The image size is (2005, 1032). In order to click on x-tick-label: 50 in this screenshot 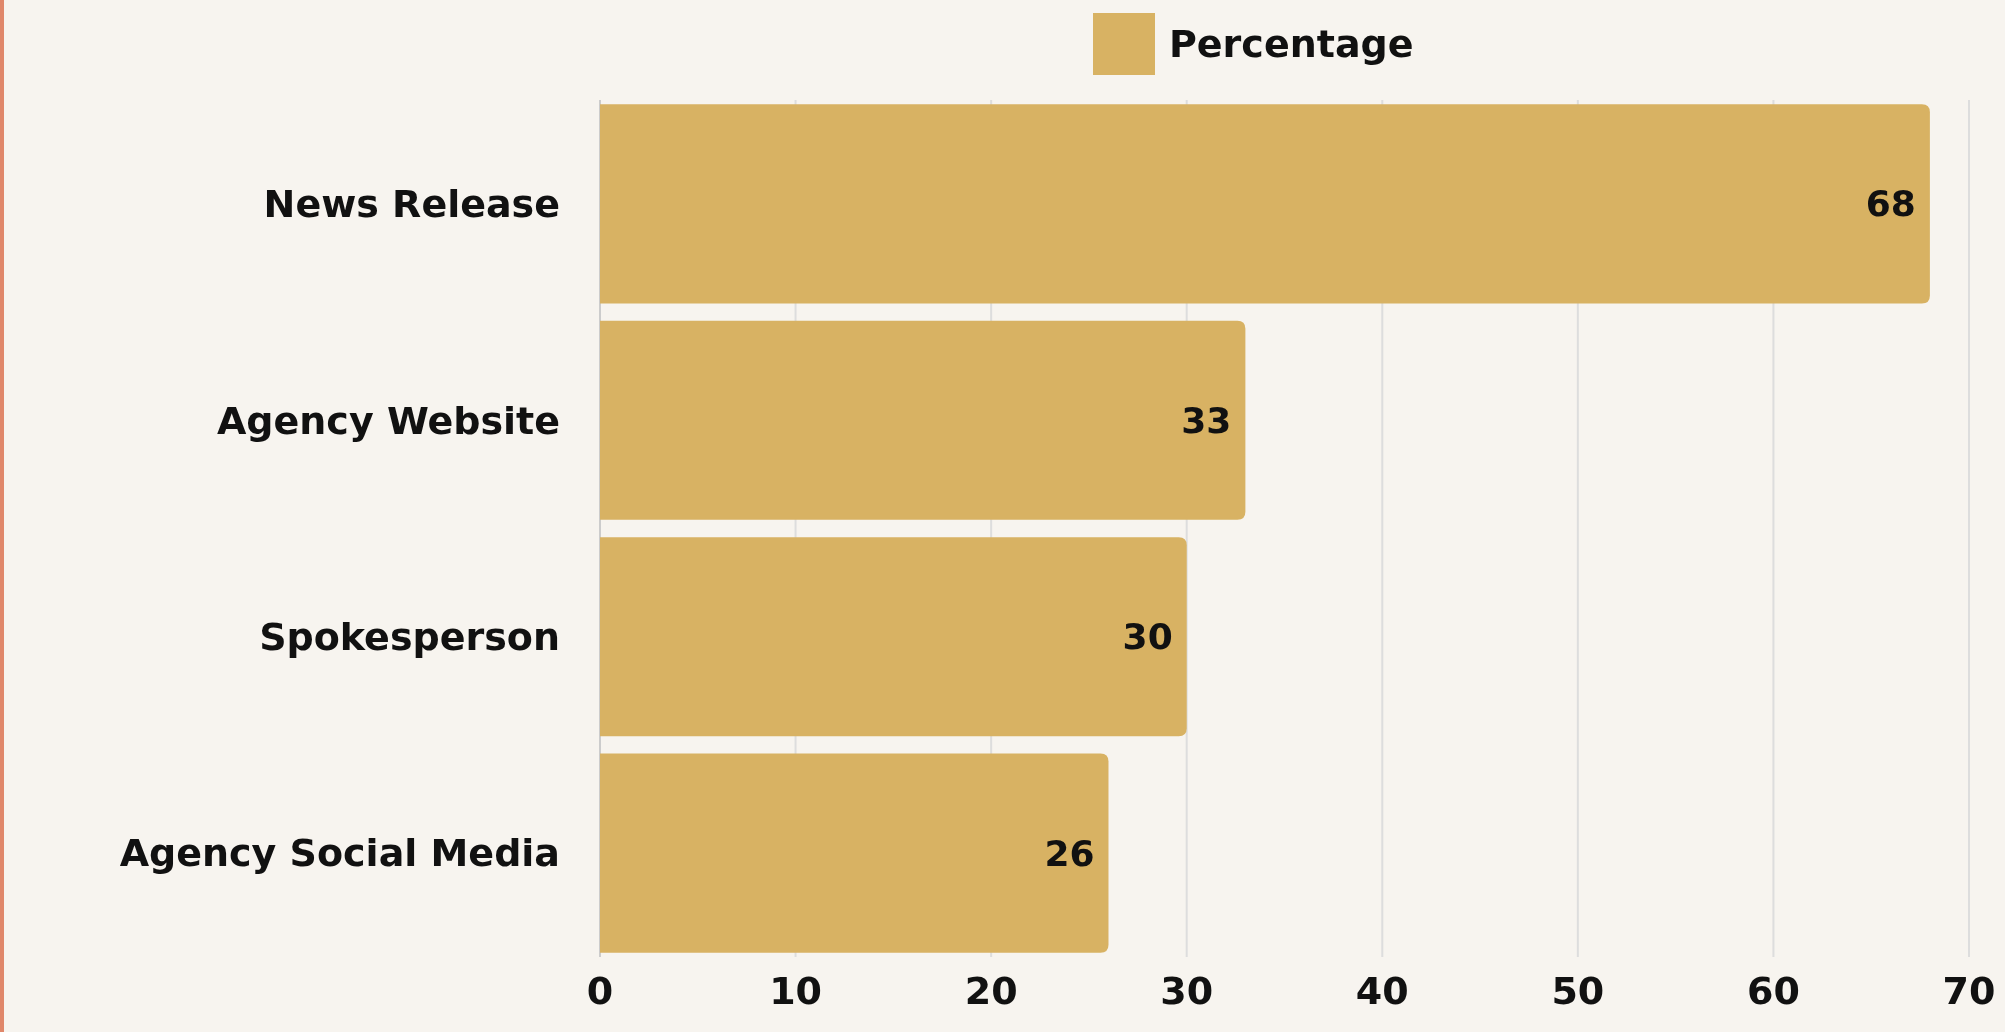, I will do `click(1578, 991)`.